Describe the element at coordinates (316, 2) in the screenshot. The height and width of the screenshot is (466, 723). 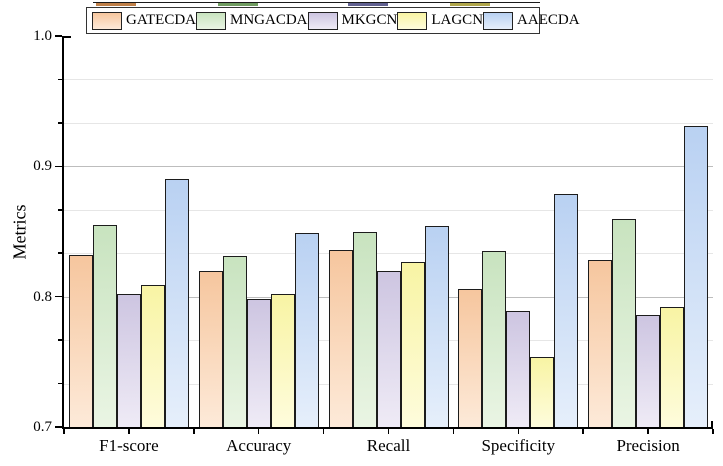
I see `cropped-legend-border` at that location.